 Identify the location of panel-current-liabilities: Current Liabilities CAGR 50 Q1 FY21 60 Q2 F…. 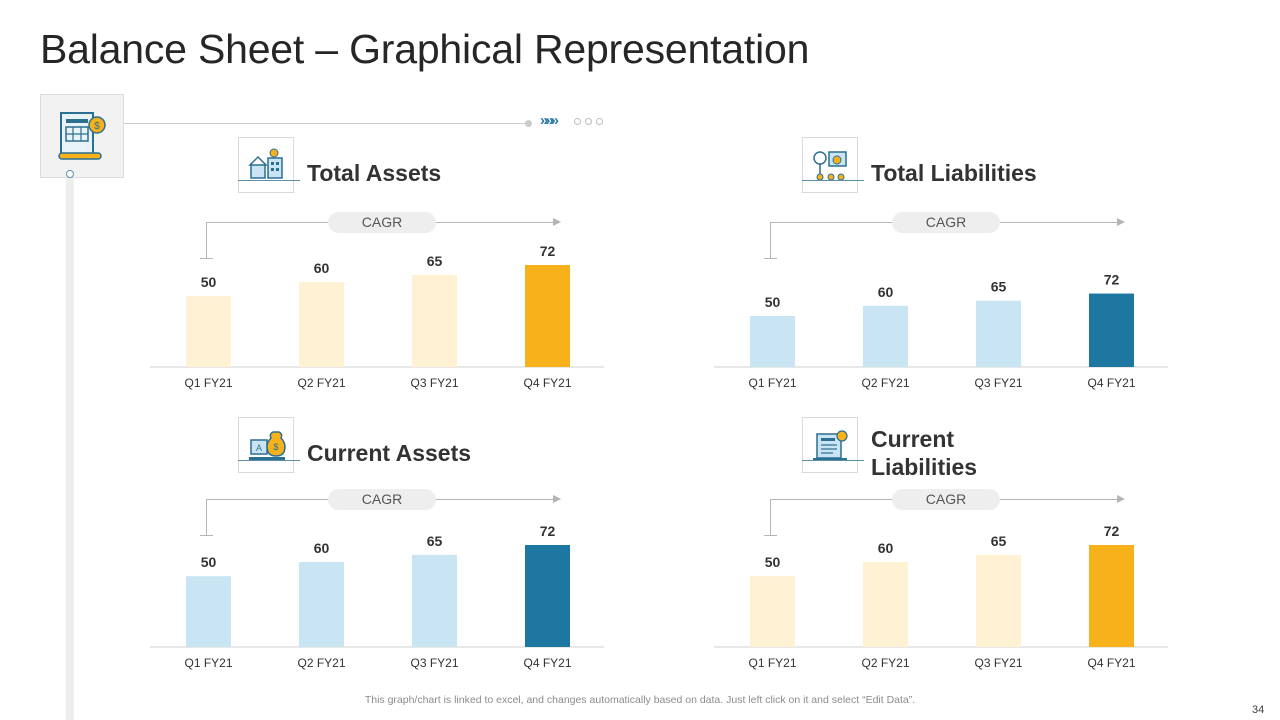
(949, 552).